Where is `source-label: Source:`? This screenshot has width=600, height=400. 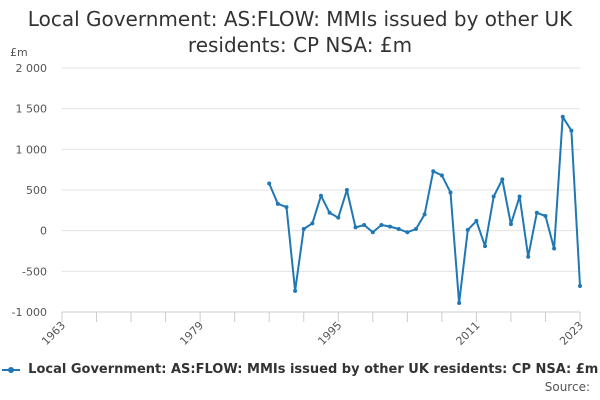 source-label: Source: is located at coordinates (567, 387).